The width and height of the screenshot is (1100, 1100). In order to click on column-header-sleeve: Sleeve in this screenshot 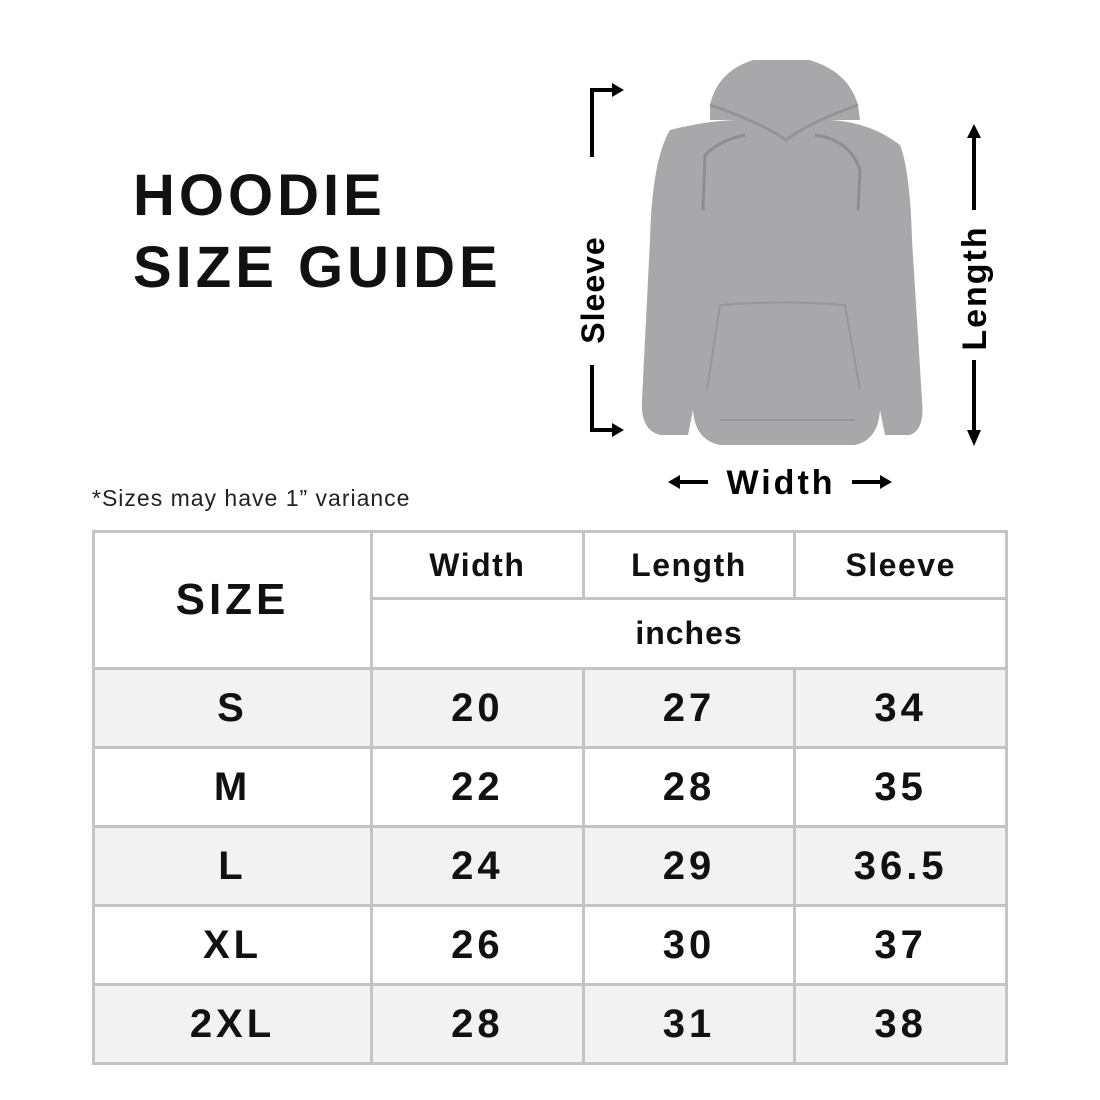, I will do `click(900, 565)`.